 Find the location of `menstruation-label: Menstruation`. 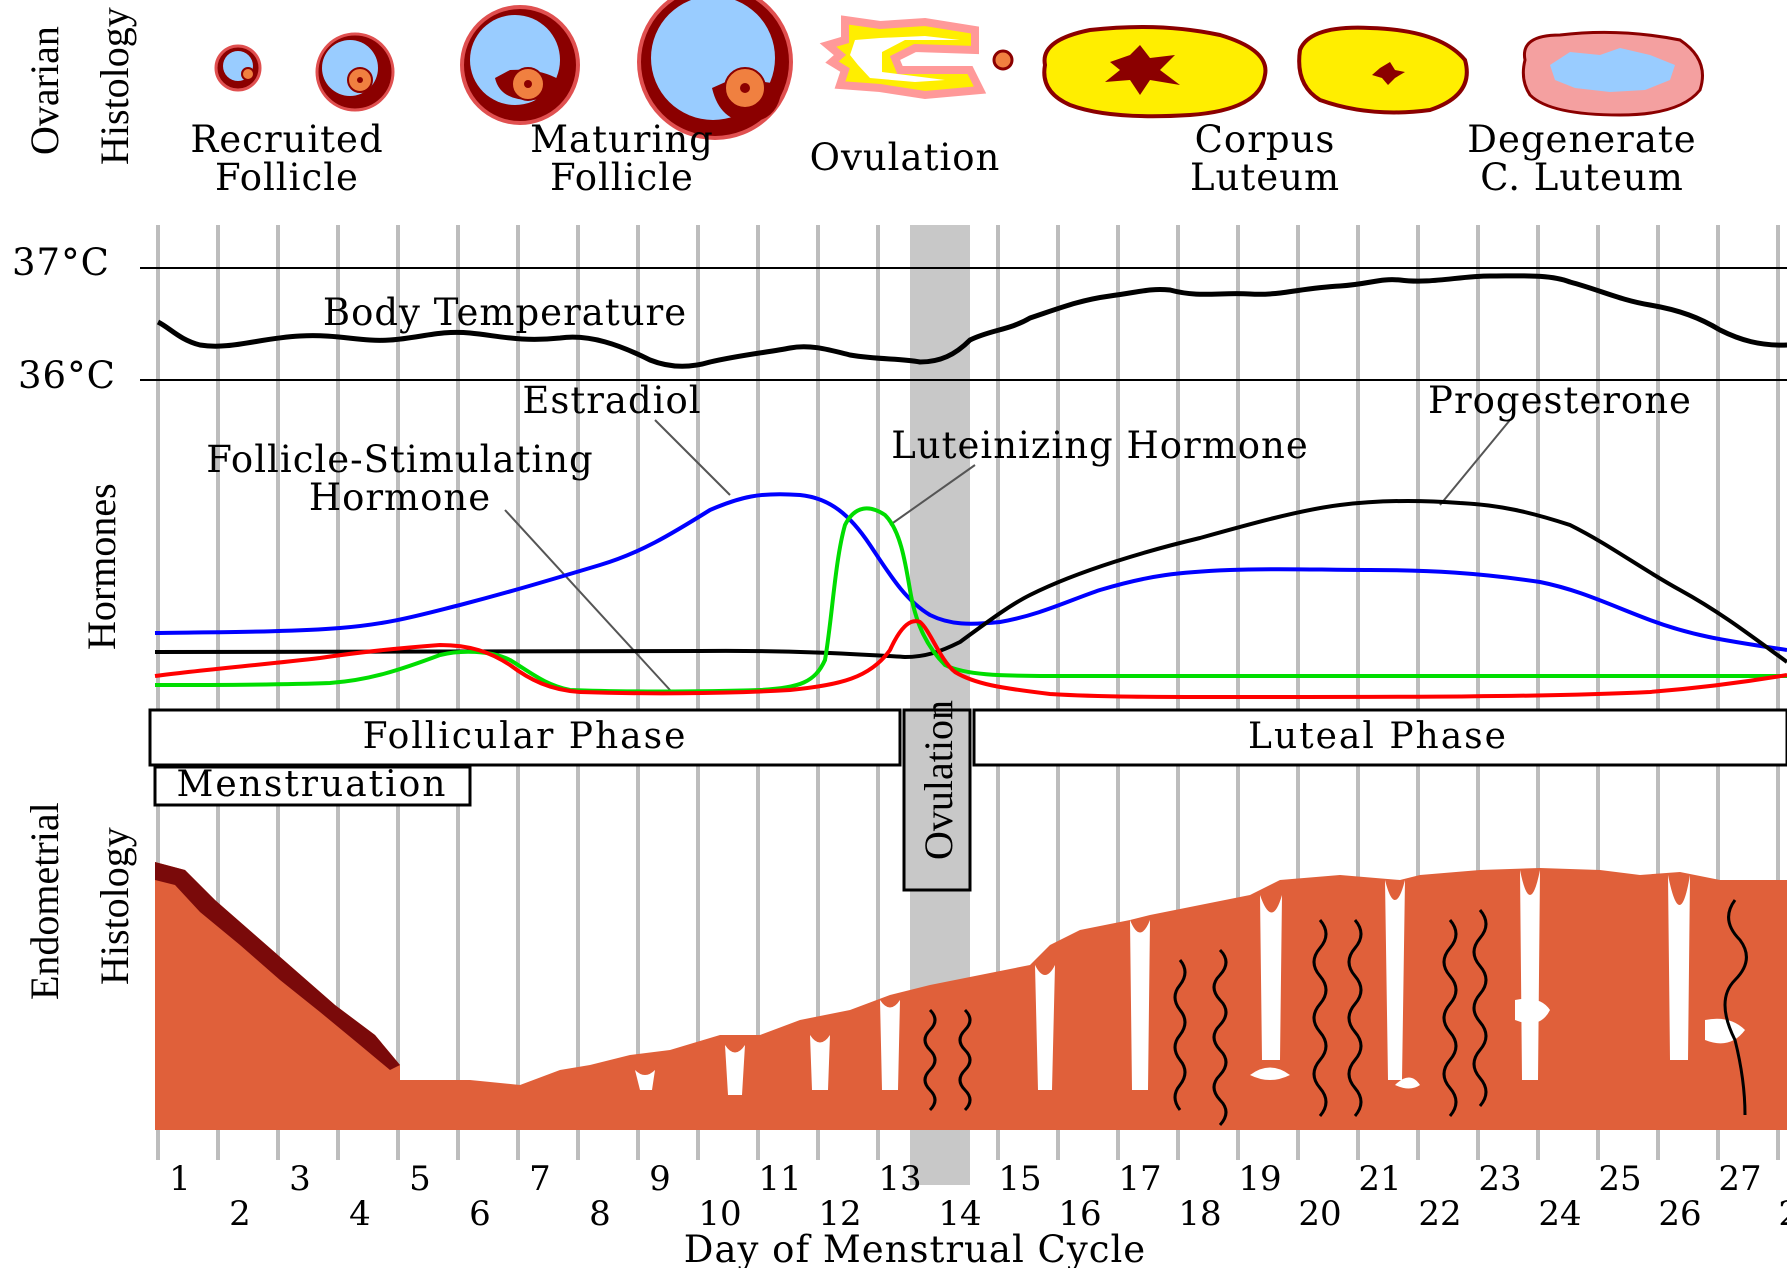

menstruation-label: Menstruation is located at coordinates (312, 784).